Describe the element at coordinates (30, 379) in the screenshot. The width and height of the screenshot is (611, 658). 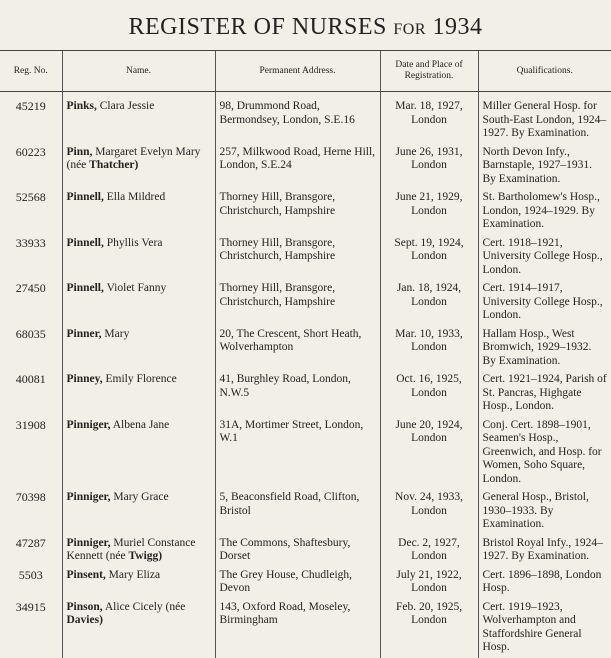
I see `reg-no: 40081` at that location.